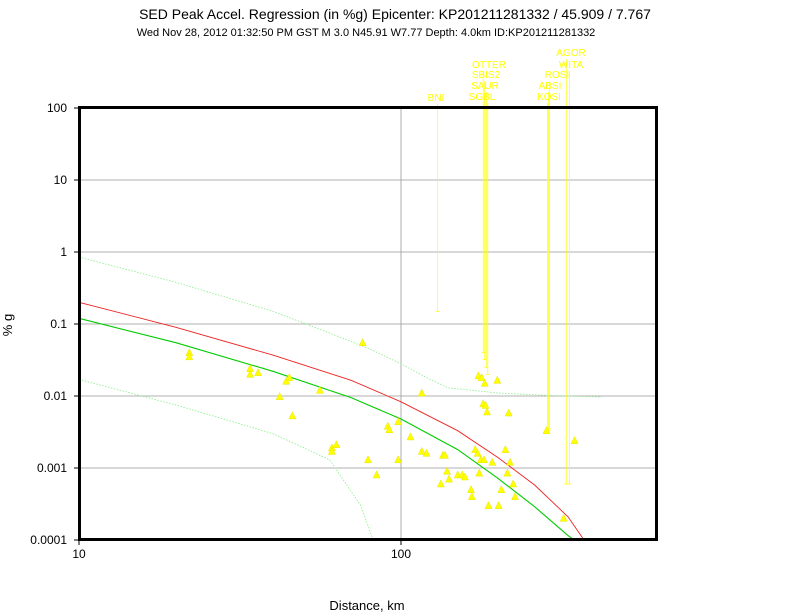 The width and height of the screenshot is (792, 612). What do you see at coordinates (571, 65) in the screenshot?
I see `station-label: WITA` at bounding box center [571, 65].